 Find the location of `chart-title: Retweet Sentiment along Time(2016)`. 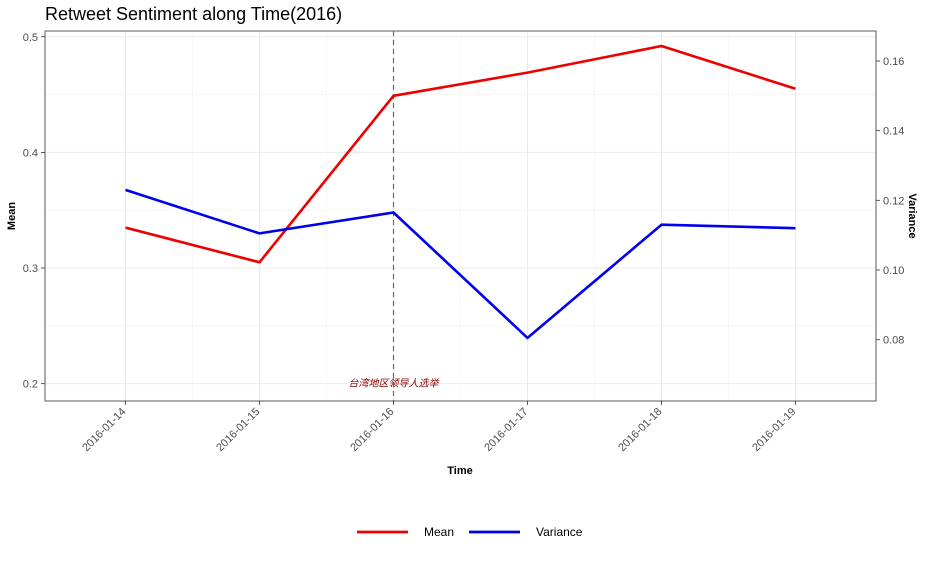

chart-title: Retweet Sentiment along Time(2016) is located at coordinates (193, 14).